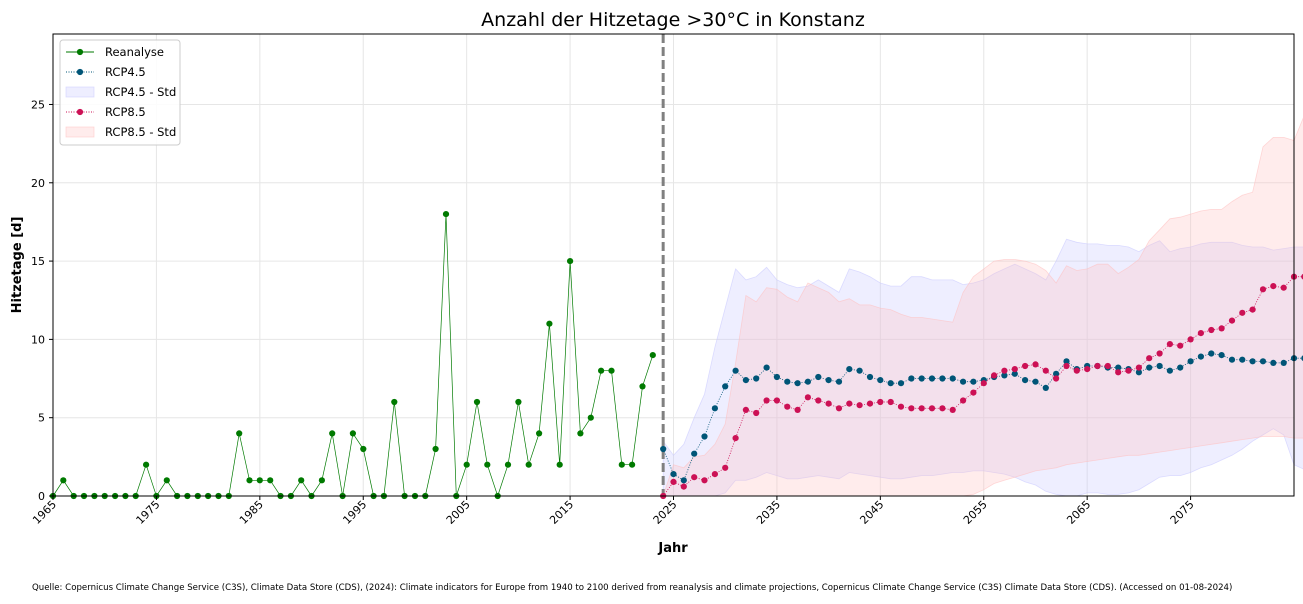 The width and height of the screenshot is (1303, 604). Describe the element at coordinates (1182, 512) in the screenshot. I see `x-tick-label: 2075` at that location.